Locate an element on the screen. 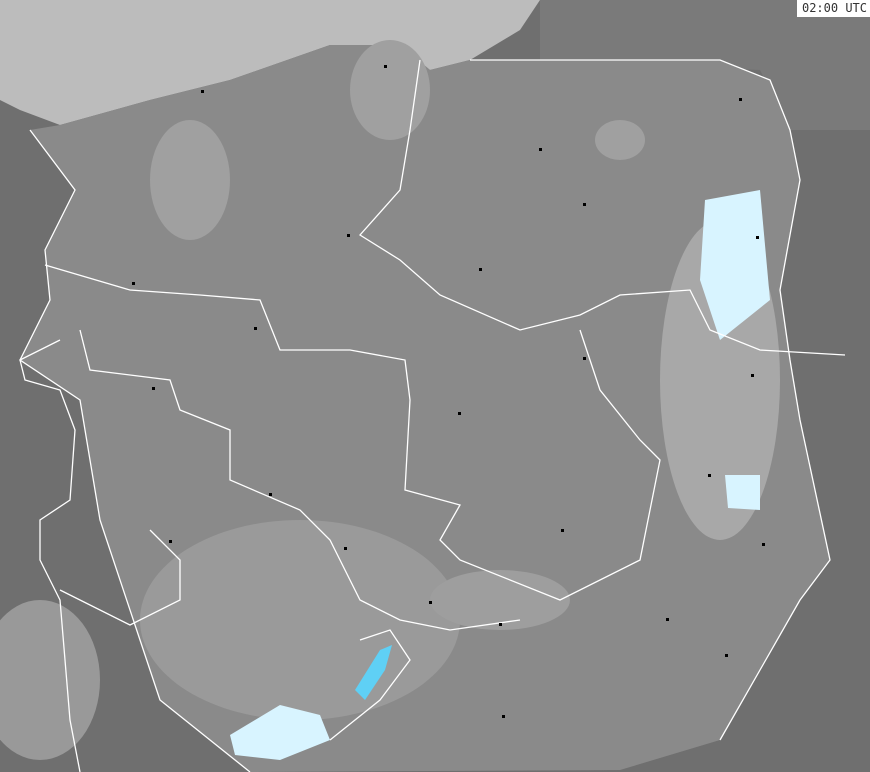 The height and width of the screenshot is (772, 870). timestamp-label: 02:00 UTC is located at coordinates (833, 8).